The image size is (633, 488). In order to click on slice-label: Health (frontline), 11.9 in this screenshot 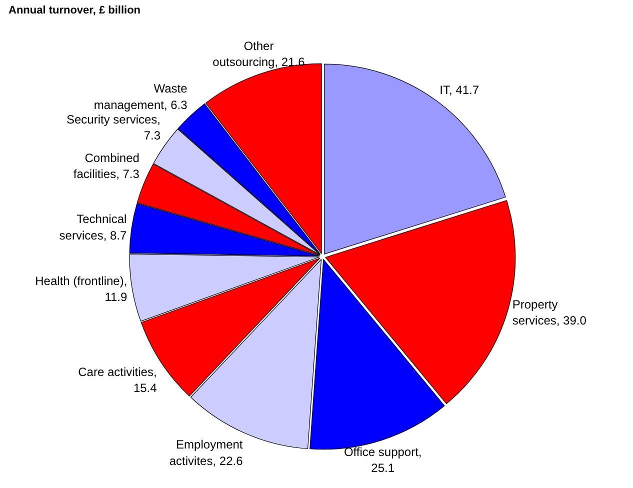, I will do `click(81, 289)`.